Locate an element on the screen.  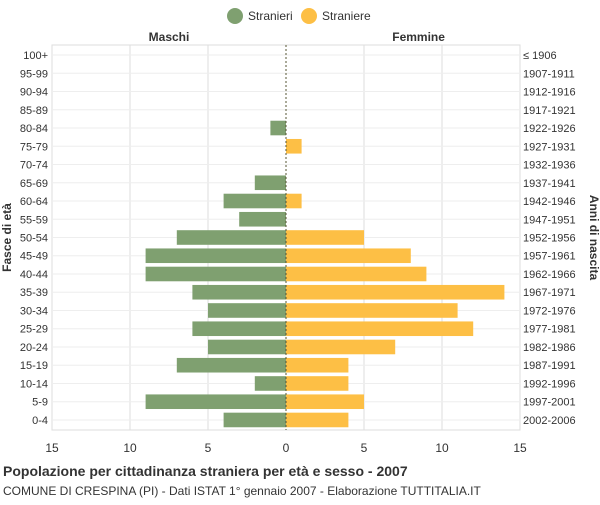
y-axis-title-right: Anni di nascita is located at coordinates (593, 238).